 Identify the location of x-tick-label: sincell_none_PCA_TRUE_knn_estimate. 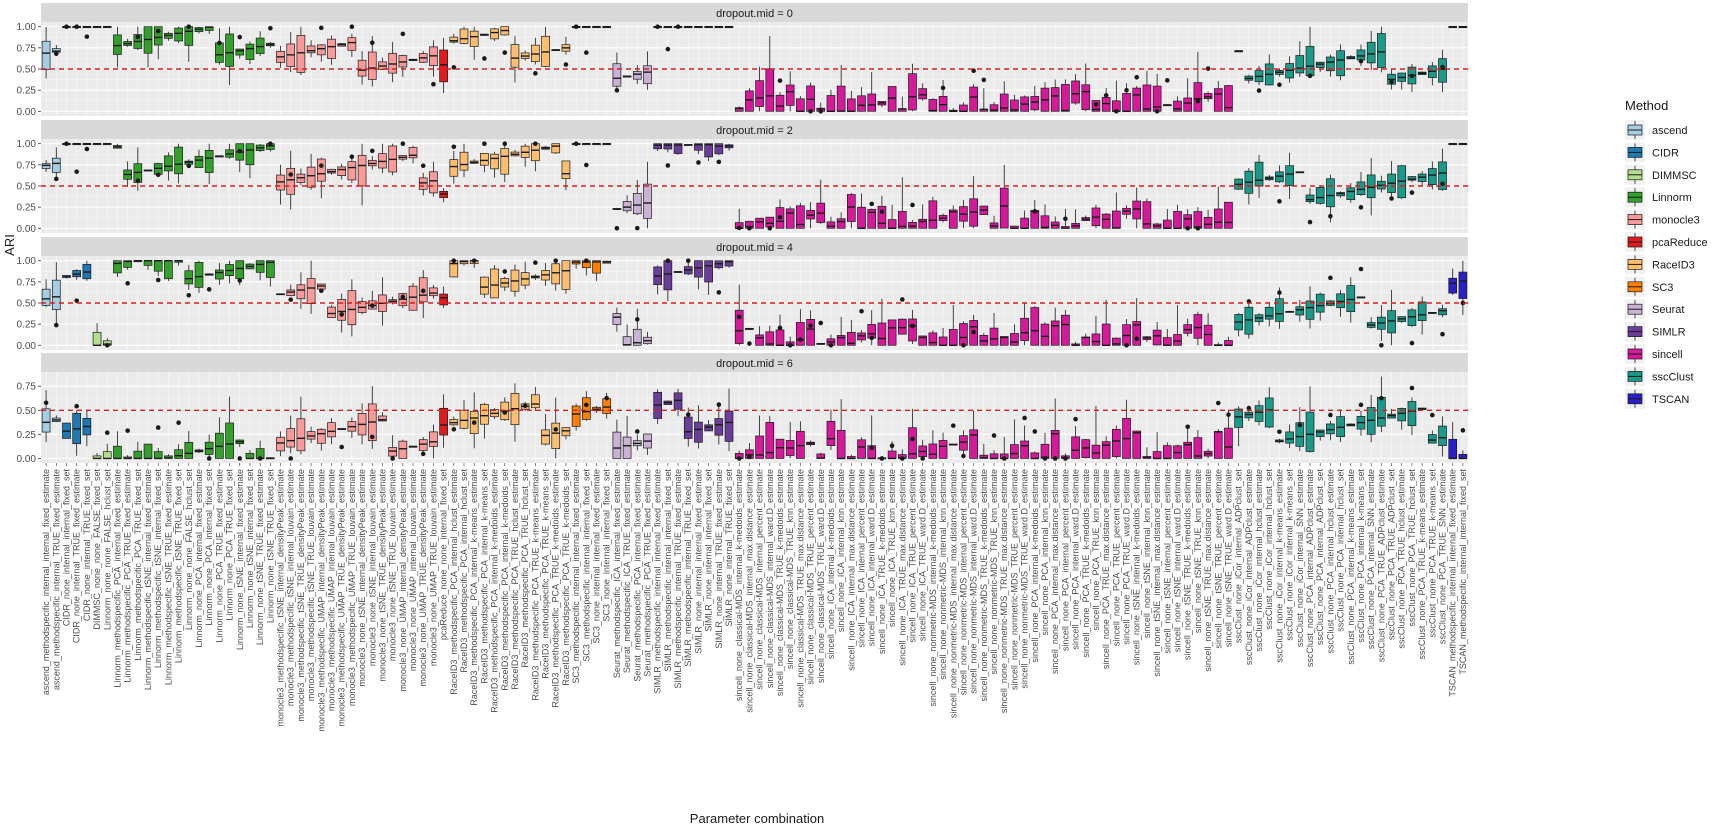
(1096, 550).